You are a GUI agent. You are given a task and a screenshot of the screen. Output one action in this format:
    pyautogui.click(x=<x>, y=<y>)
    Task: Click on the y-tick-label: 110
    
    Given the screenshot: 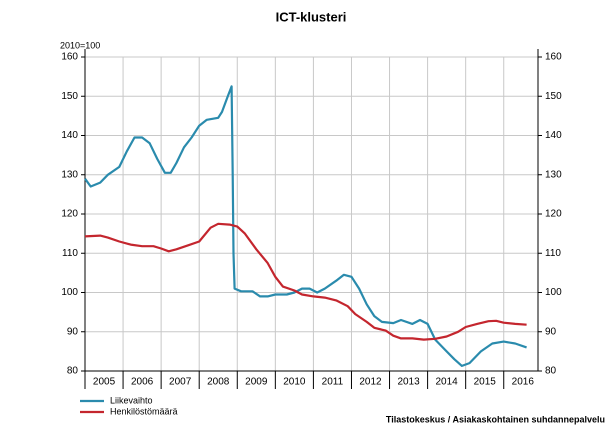 What is the action you would take?
    pyautogui.click(x=70, y=253)
    